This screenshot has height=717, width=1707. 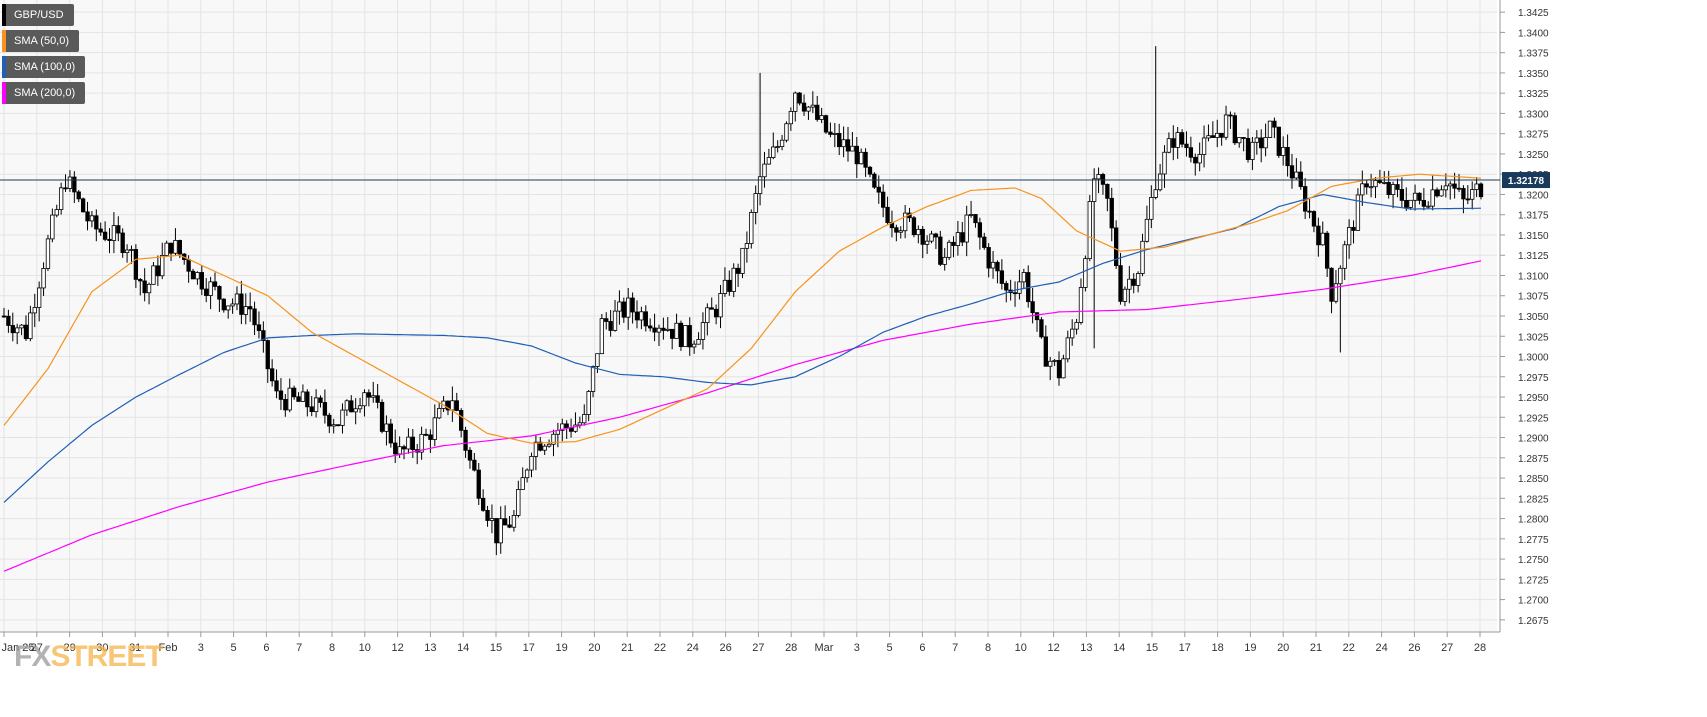 What do you see at coordinates (1533, 74) in the screenshot?
I see `y-tick-label: 1.3350` at bounding box center [1533, 74].